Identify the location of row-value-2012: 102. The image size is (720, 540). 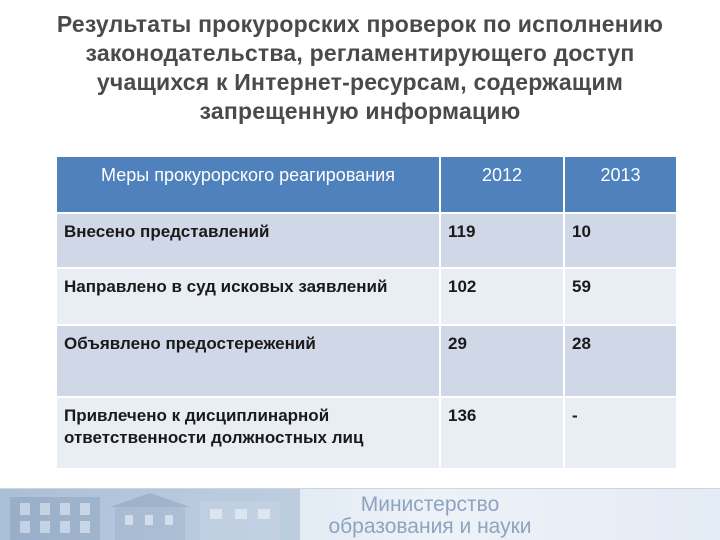
(502, 296).